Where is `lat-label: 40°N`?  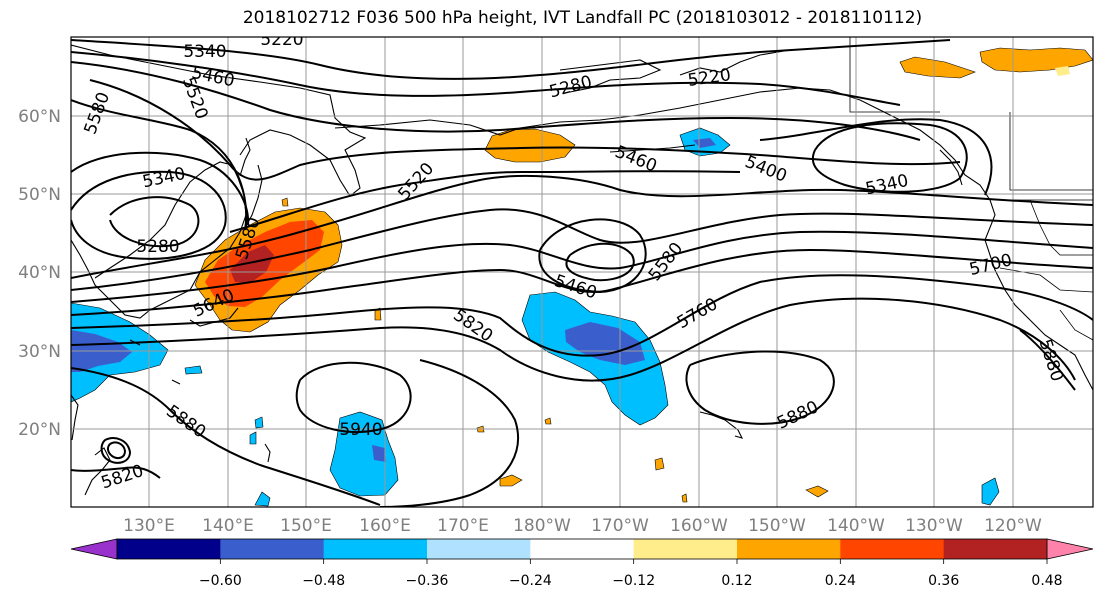
lat-label: 40°N is located at coordinates (39, 273).